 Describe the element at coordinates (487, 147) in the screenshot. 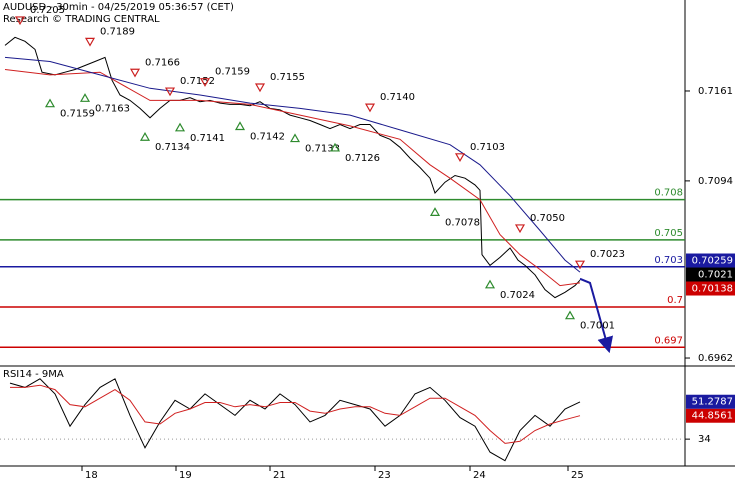

I see `signal-label: 0.7103` at that location.